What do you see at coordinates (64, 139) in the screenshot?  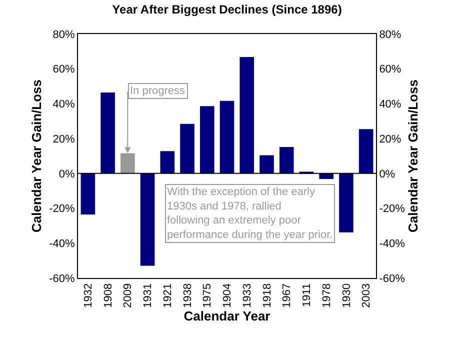 I see `y-tick-label: 20%` at bounding box center [64, 139].